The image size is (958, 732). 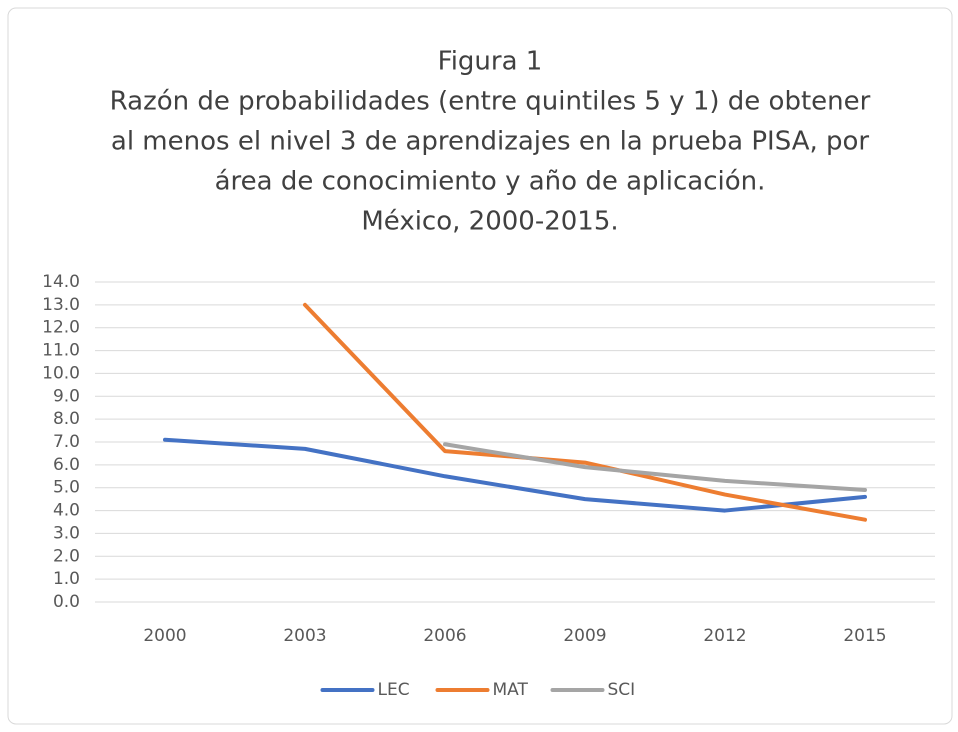 I want to click on x-tick-label: 2015, so click(x=864, y=636).